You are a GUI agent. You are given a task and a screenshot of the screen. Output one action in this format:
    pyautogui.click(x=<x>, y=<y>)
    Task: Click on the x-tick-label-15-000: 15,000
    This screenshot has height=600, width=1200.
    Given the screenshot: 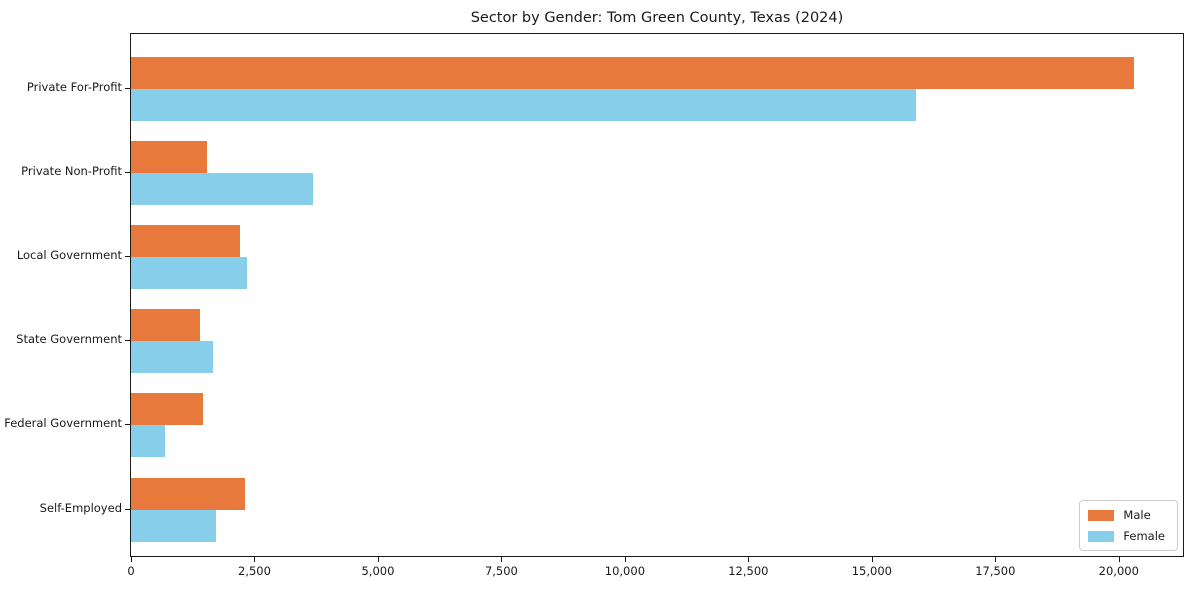 What is the action you would take?
    pyautogui.click(x=871, y=571)
    